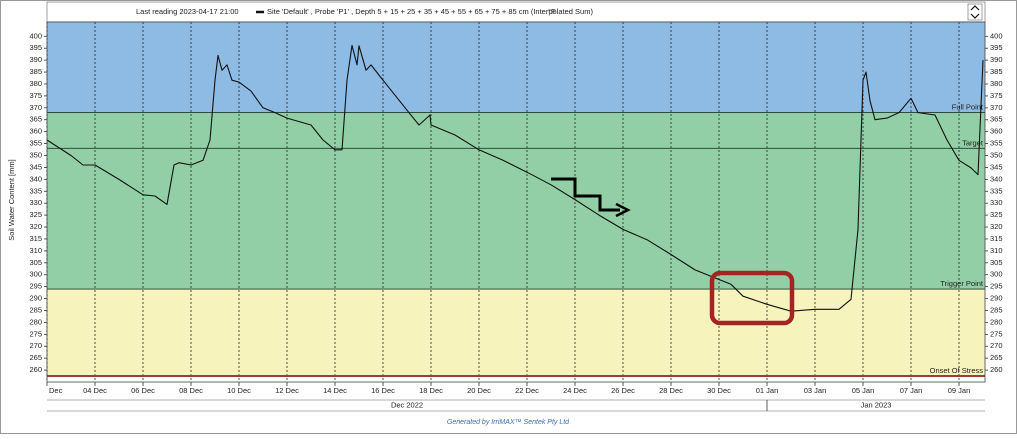 This screenshot has width=1017, height=439. What do you see at coordinates (996, 357) in the screenshot?
I see `y2-tick-label: 265` at bounding box center [996, 357].